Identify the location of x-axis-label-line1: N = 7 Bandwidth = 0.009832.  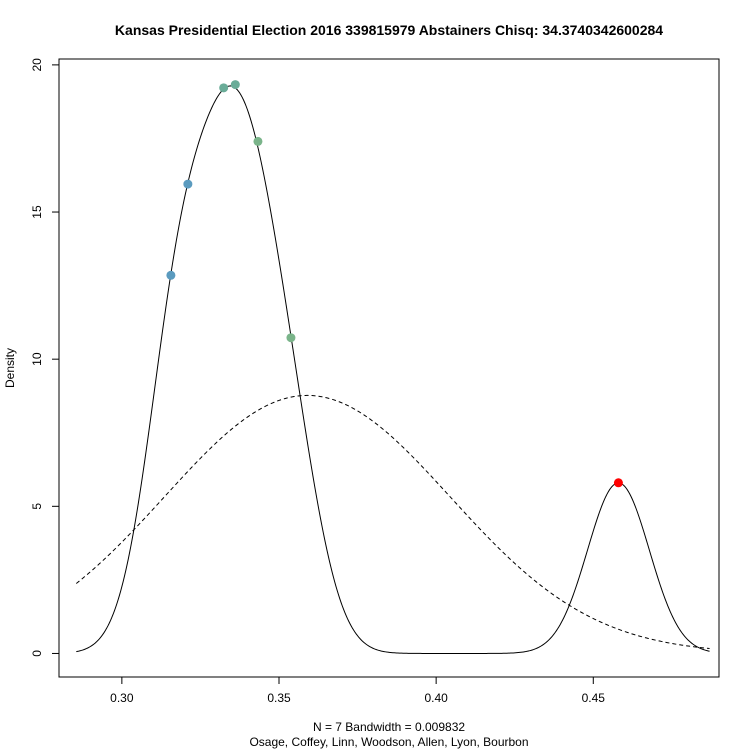
(389, 727).